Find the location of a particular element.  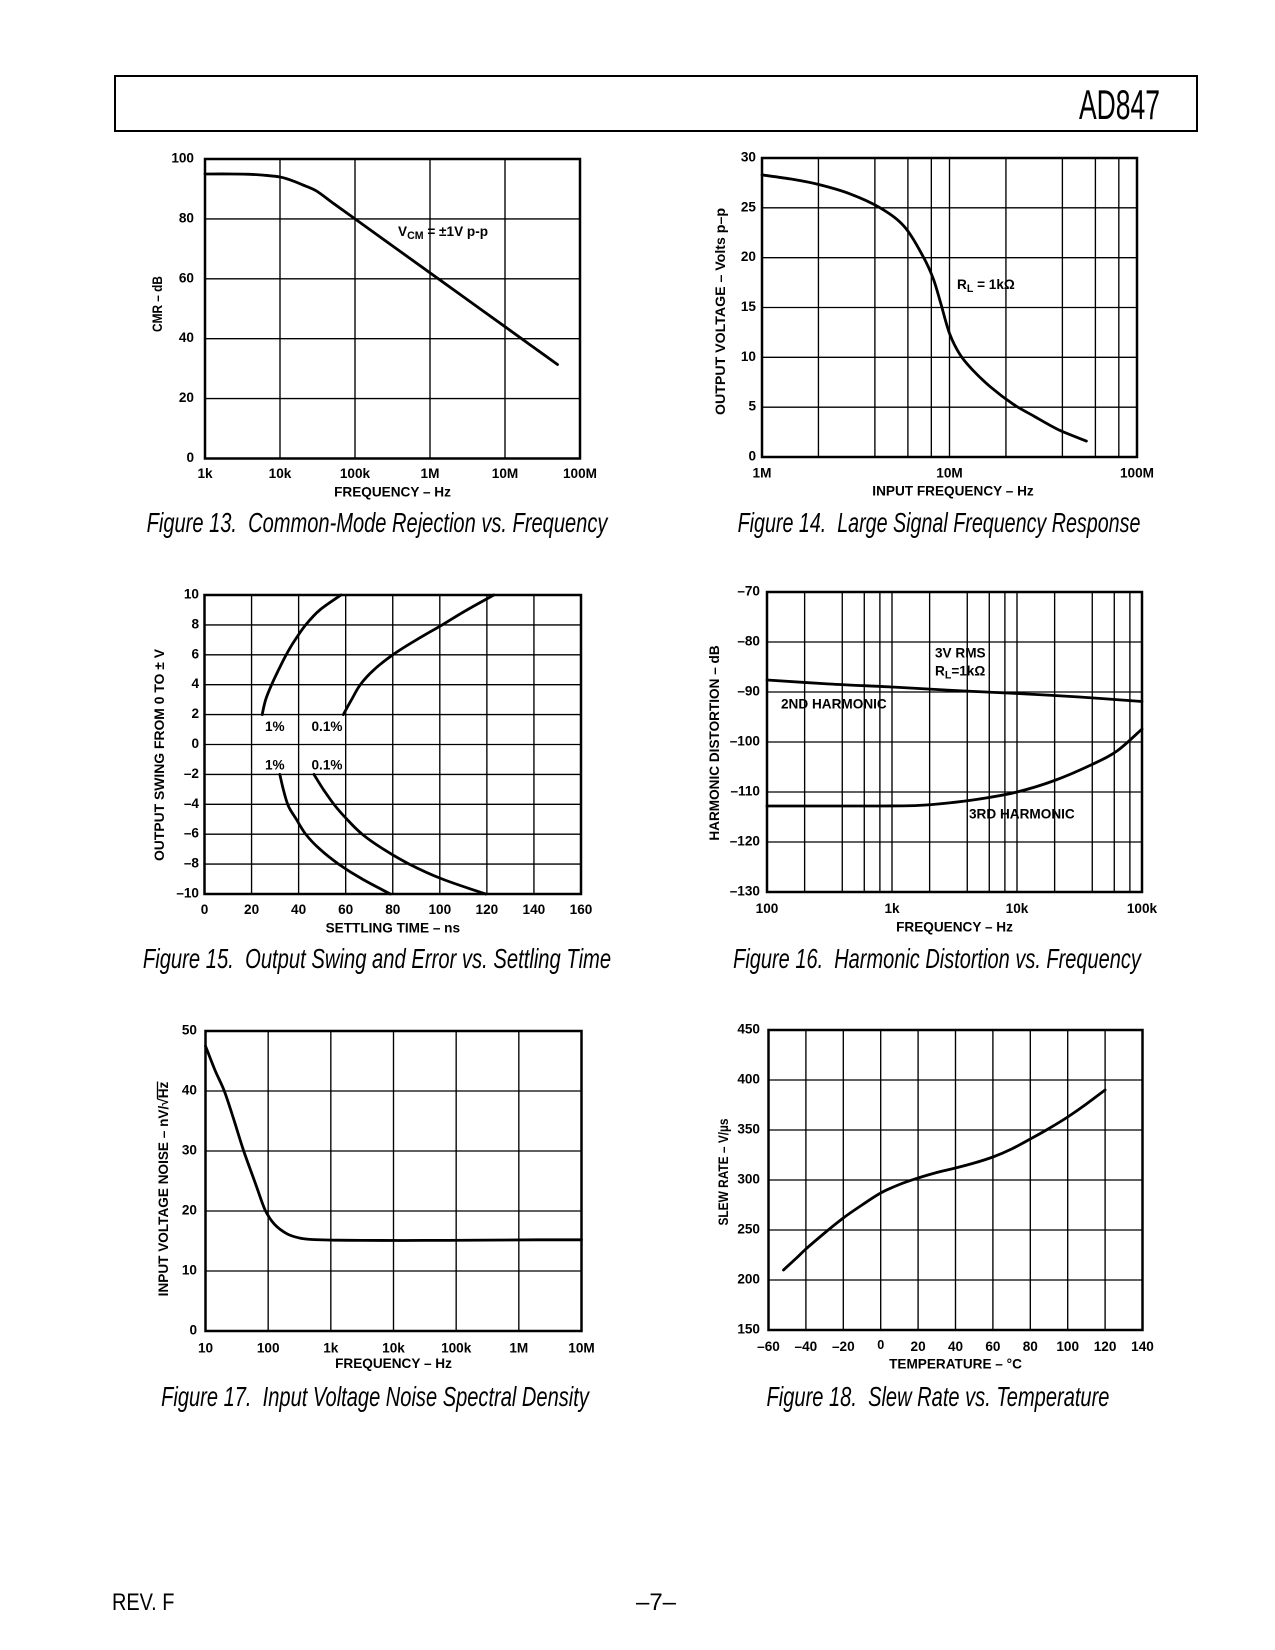

svg-text: 350 is located at coordinates (748, 1129).